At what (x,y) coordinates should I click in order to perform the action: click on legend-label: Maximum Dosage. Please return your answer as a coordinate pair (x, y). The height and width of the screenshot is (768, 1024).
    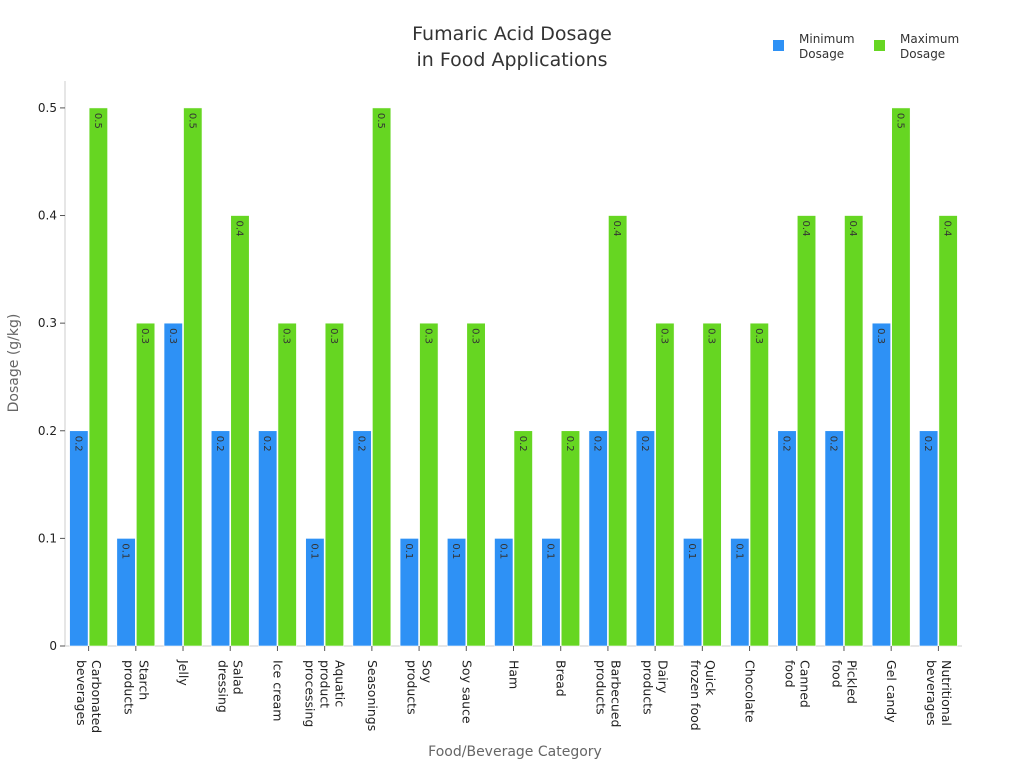
    Looking at the image, I should click on (929, 46).